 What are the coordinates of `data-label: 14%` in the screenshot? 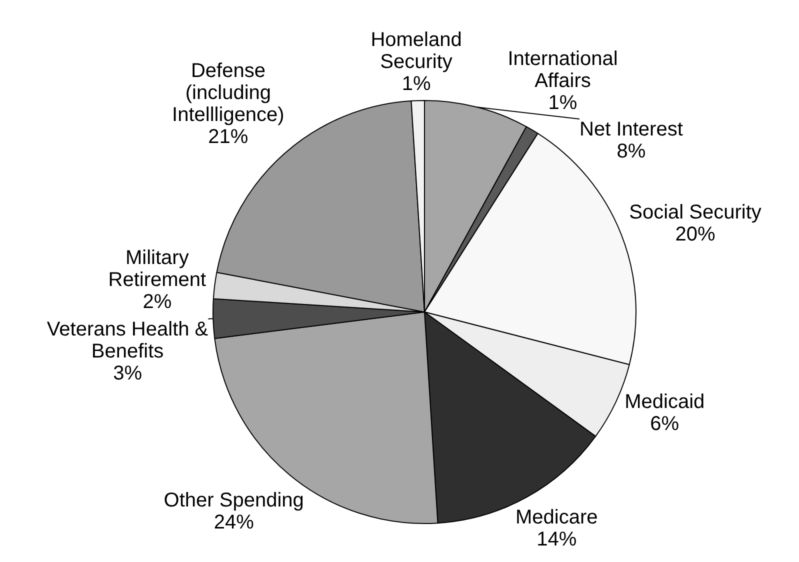 It's located at (556, 539).